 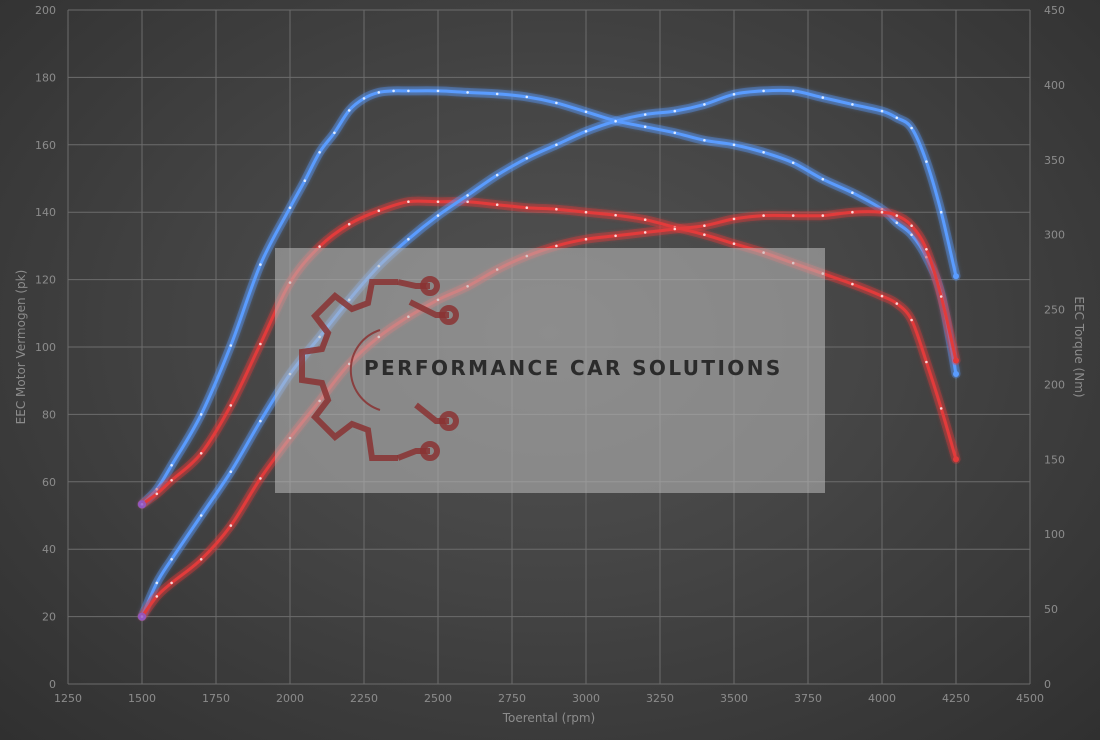 I want to click on x-tick-label: 1750, so click(x=216, y=698).